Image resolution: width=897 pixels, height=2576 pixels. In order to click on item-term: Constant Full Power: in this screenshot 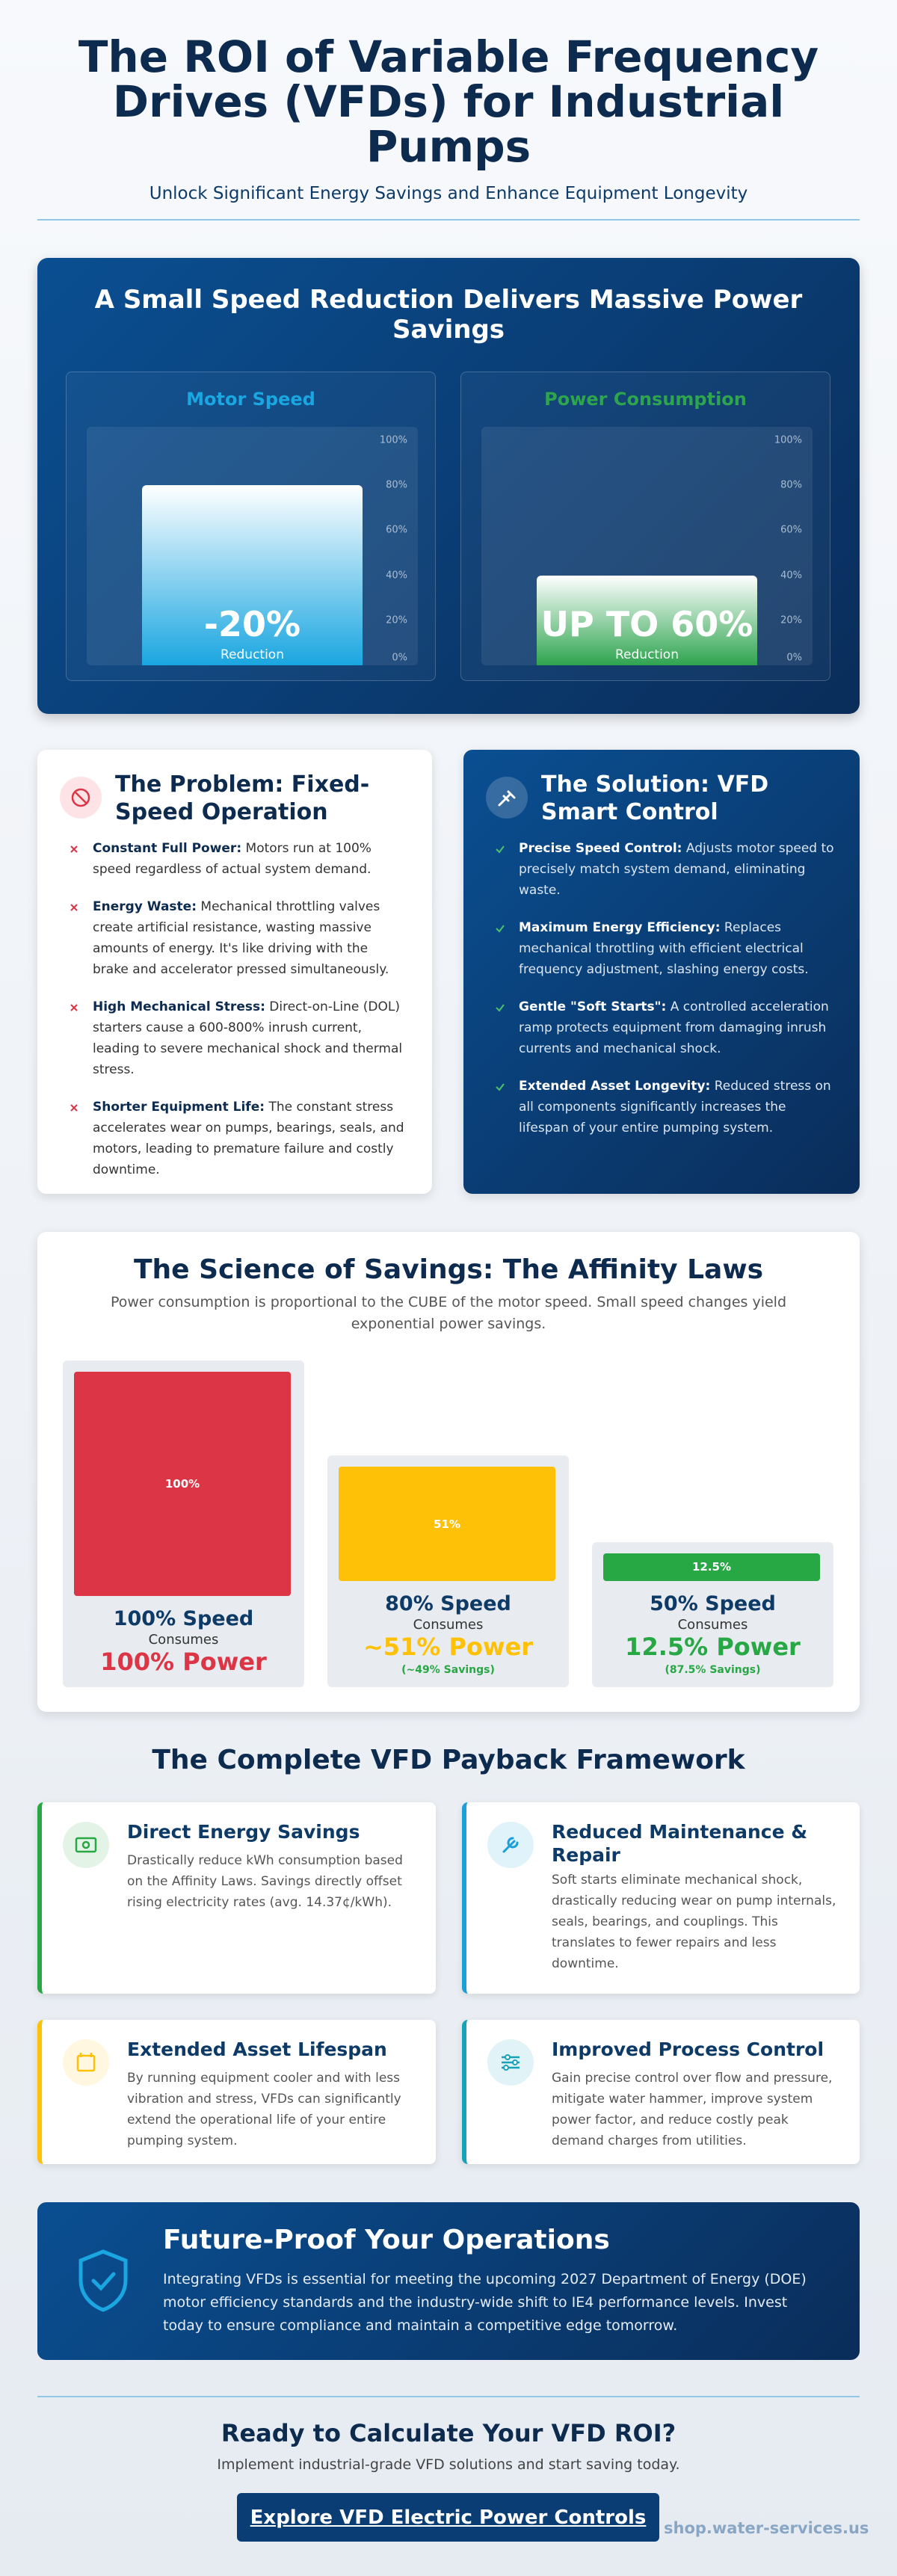, I will do `click(167, 848)`.